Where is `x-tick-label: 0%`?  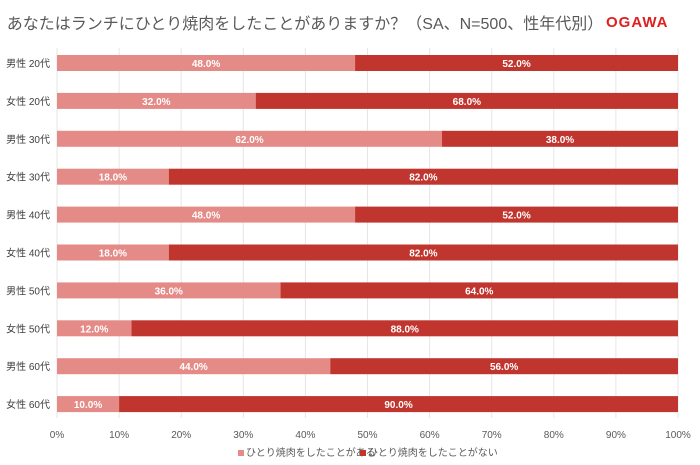 x-tick-label: 0% is located at coordinates (57, 435).